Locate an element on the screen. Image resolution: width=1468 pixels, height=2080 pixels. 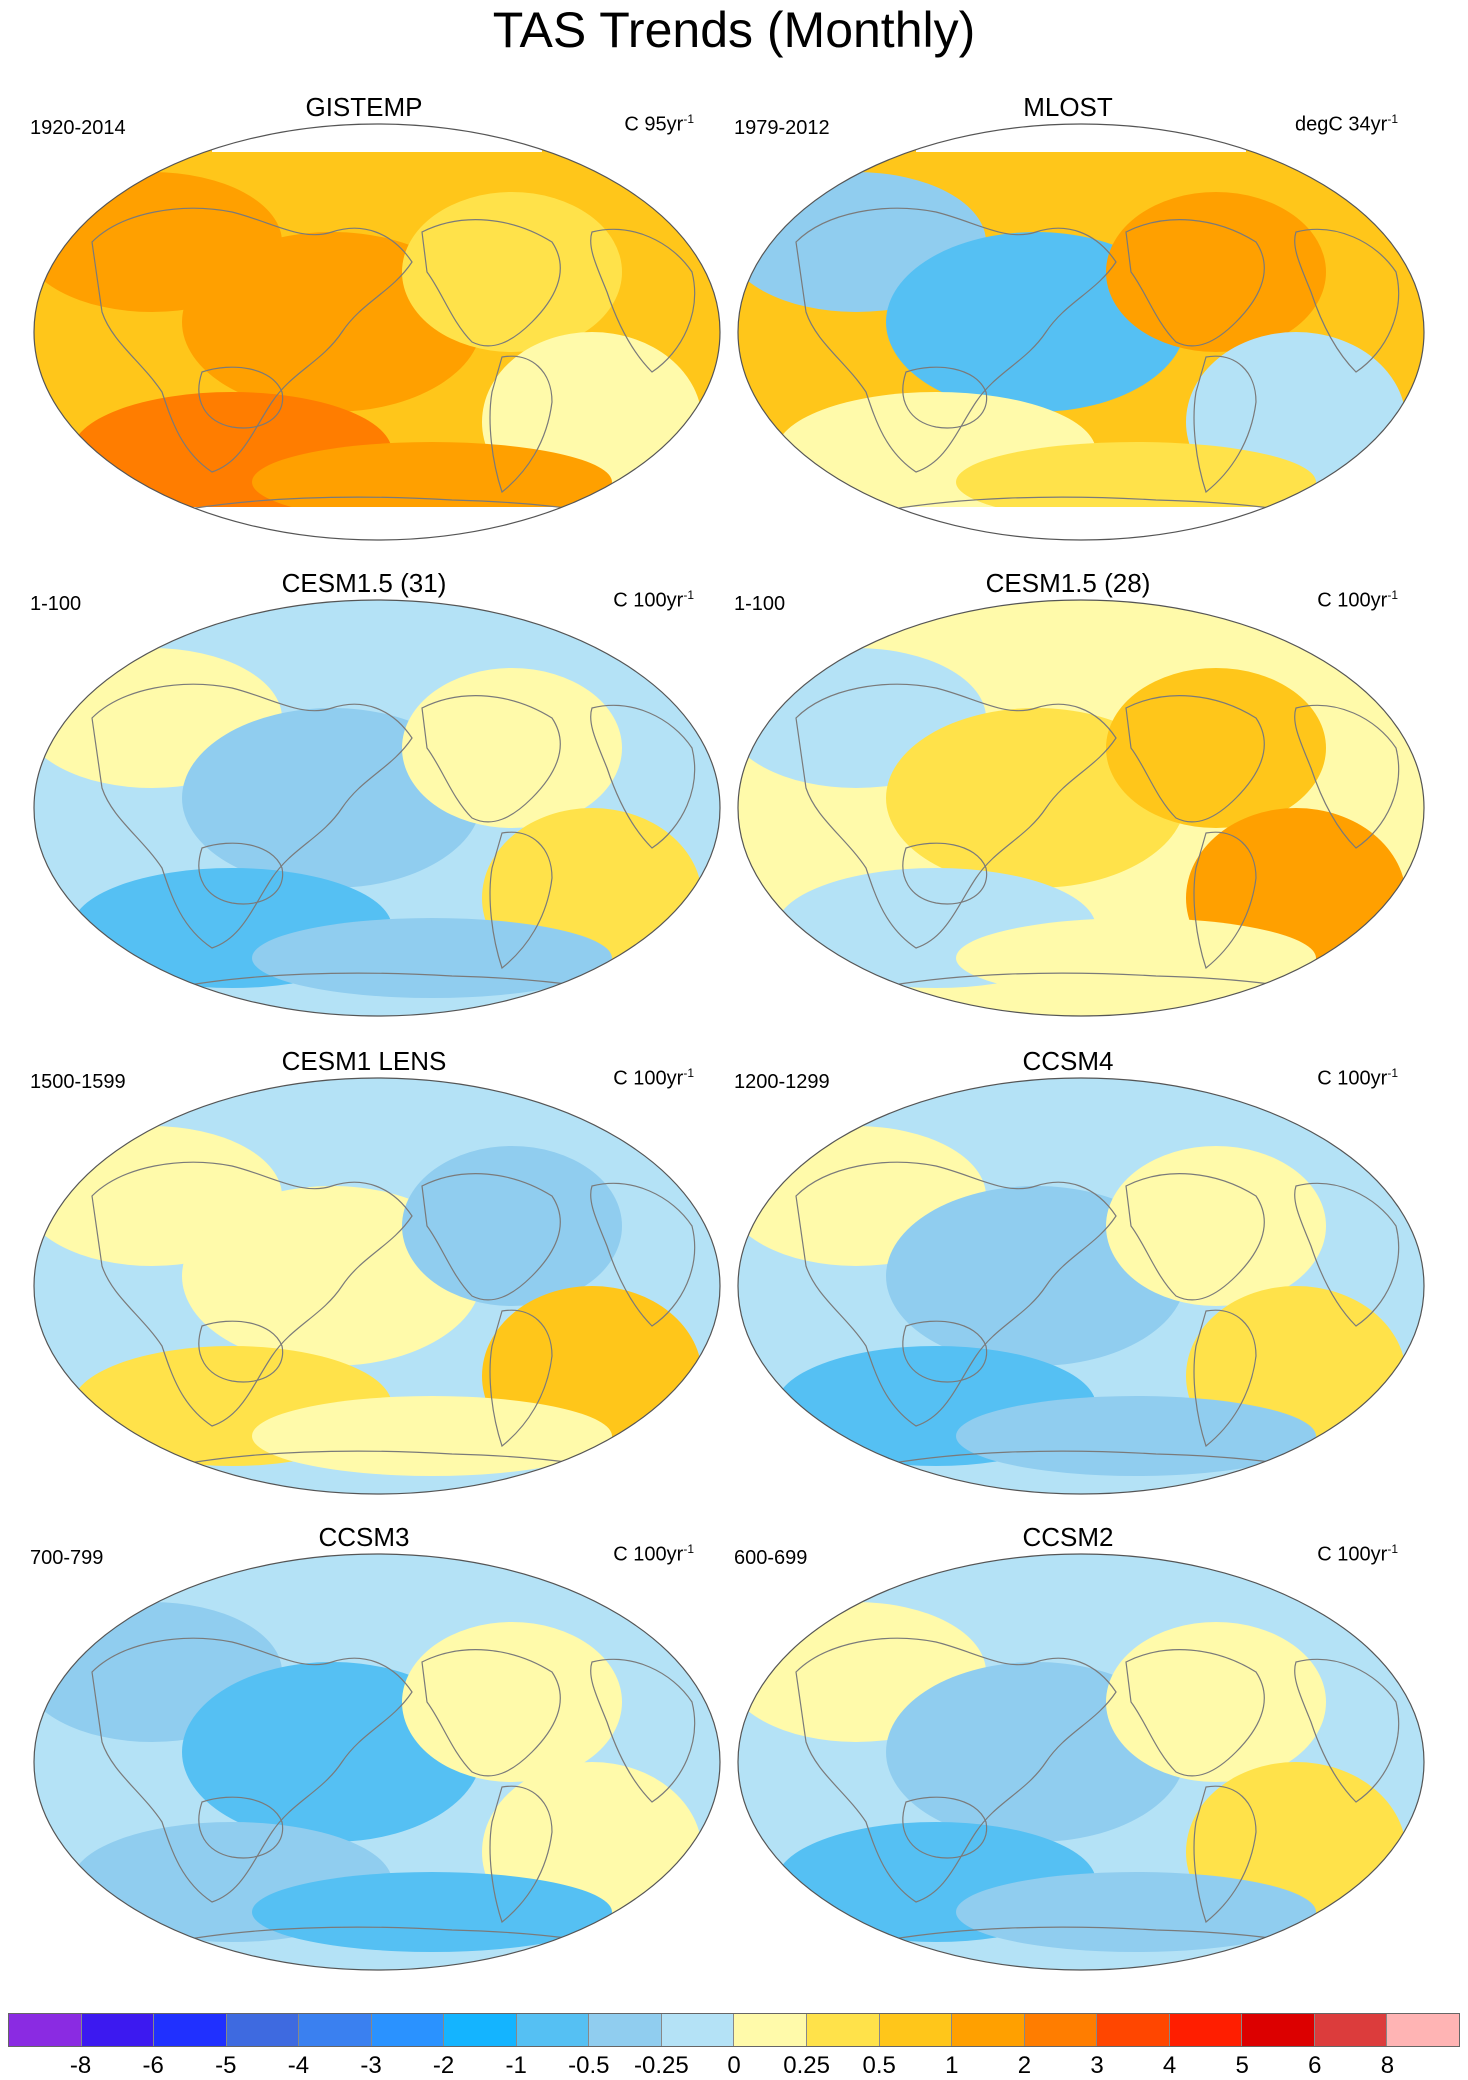
map-panel: CCSM3 700-799 C 100yr-1 is located at coordinates (367, 1757).